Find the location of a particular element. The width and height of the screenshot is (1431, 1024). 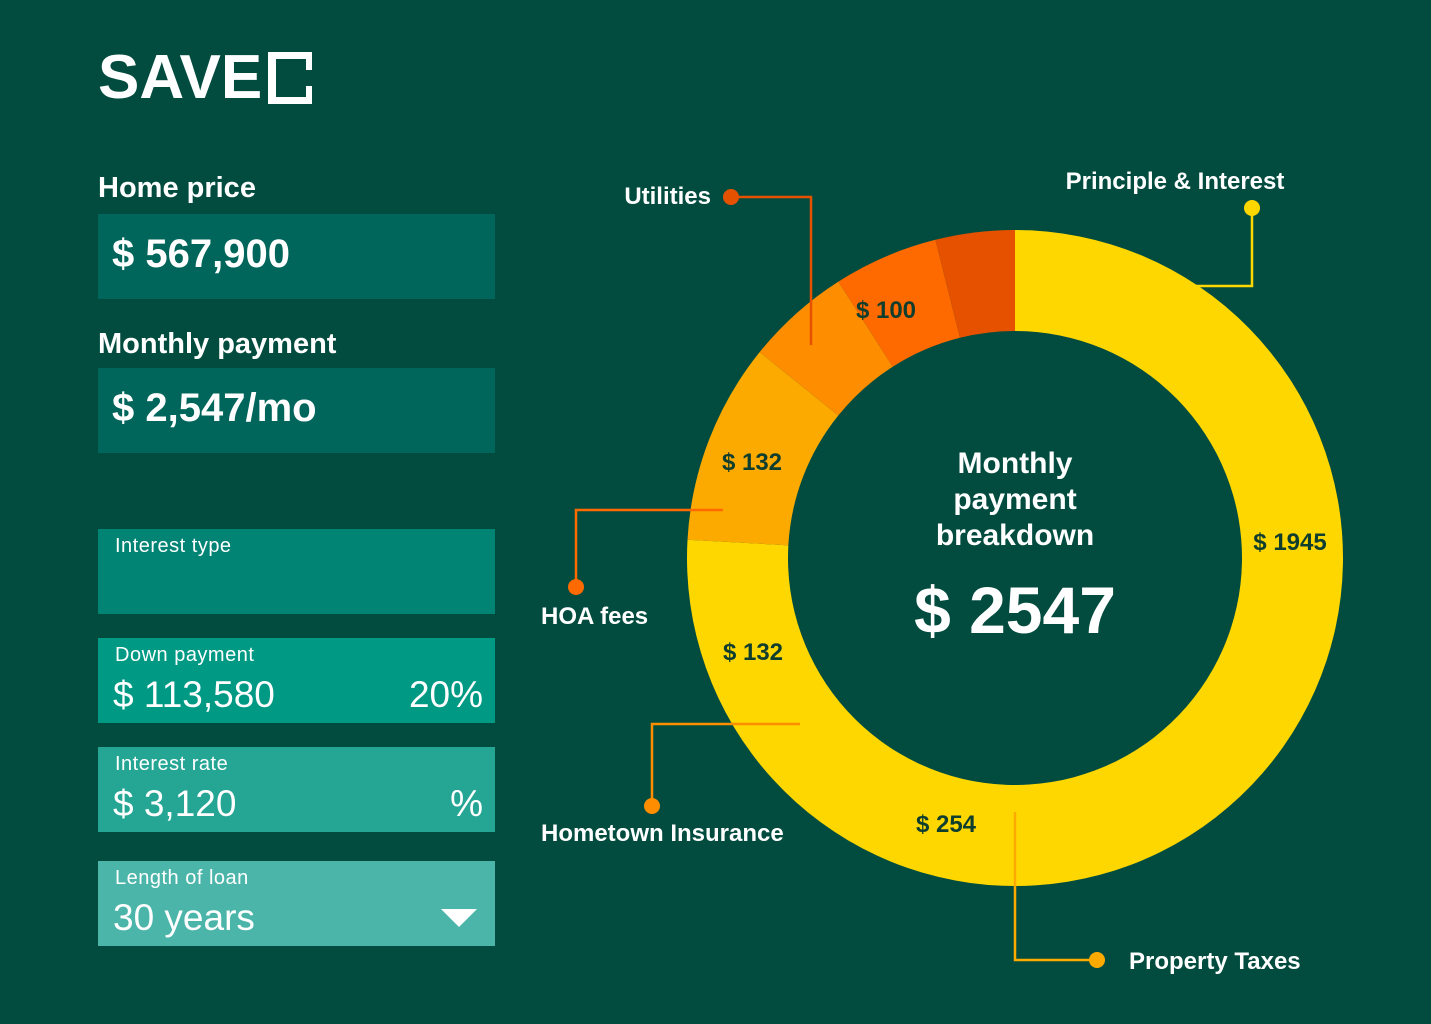

down-payment-label: Down payment is located at coordinates (185, 655).